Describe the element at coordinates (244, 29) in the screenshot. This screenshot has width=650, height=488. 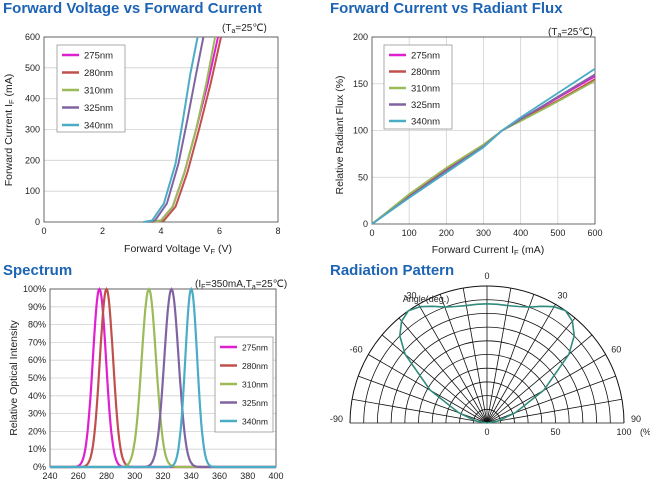
I see `chart1-condition: (Ta=25℃)` at that location.